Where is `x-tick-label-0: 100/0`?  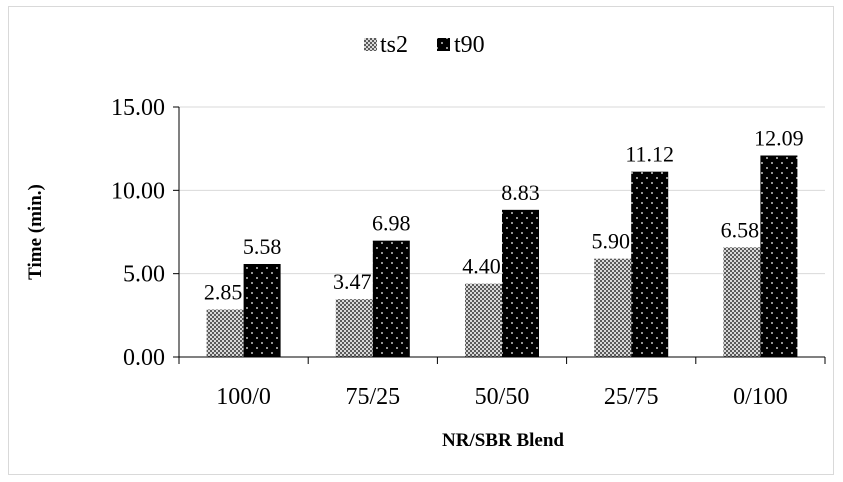
x-tick-label-0: 100/0 is located at coordinates (243, 397).